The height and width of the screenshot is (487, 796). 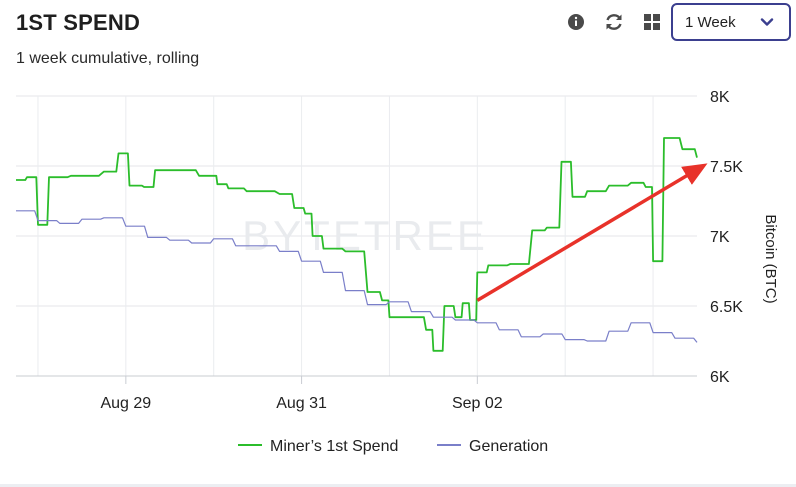 I want to click on y-axis-label: Bitcoin (BTC), so click(x=770, y=258).